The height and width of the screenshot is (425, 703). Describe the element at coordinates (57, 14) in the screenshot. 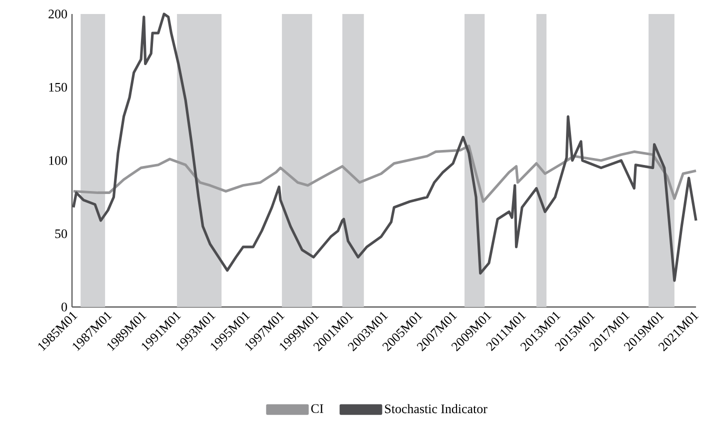

I see `y-tick-label: 200` at that location.